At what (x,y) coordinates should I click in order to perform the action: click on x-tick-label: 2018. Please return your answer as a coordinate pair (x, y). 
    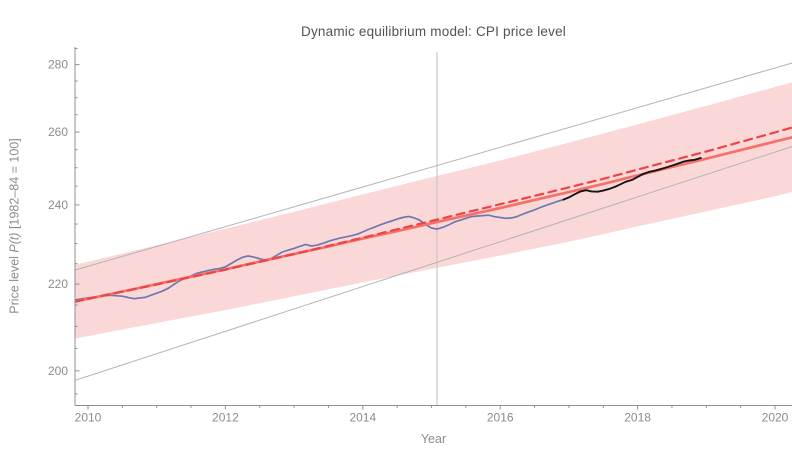
    Looking at the image, I should click on (637, 418).